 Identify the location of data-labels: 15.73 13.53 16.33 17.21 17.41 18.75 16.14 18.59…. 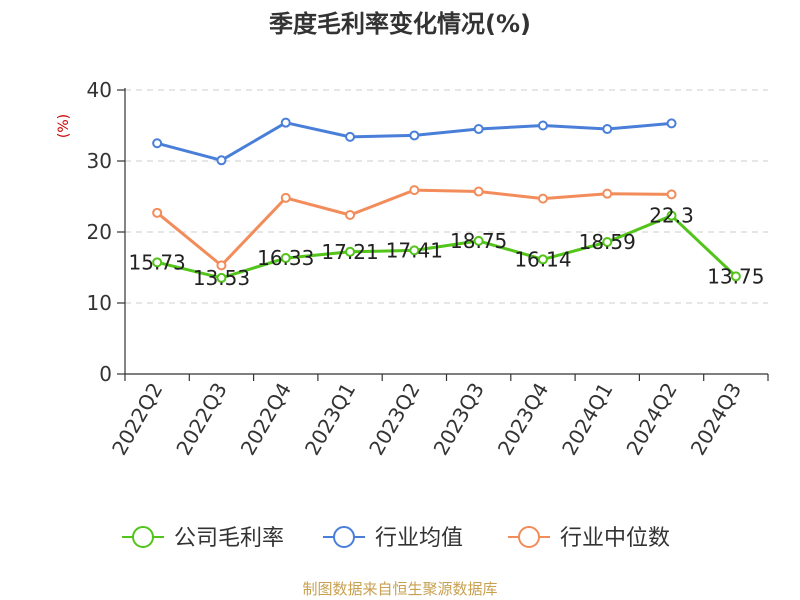
(447, 247).